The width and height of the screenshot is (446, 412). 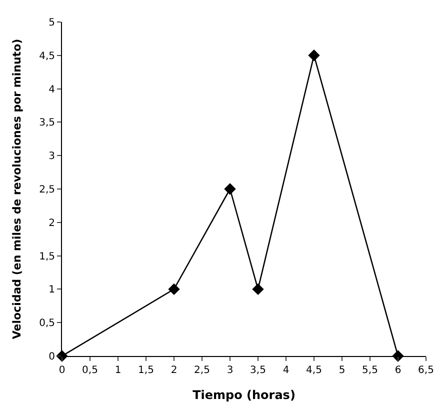 What do you see at coordinates (286, 370) in the screenshot?
I see `x-tick-label: 4` at bounding box center [286, 370].